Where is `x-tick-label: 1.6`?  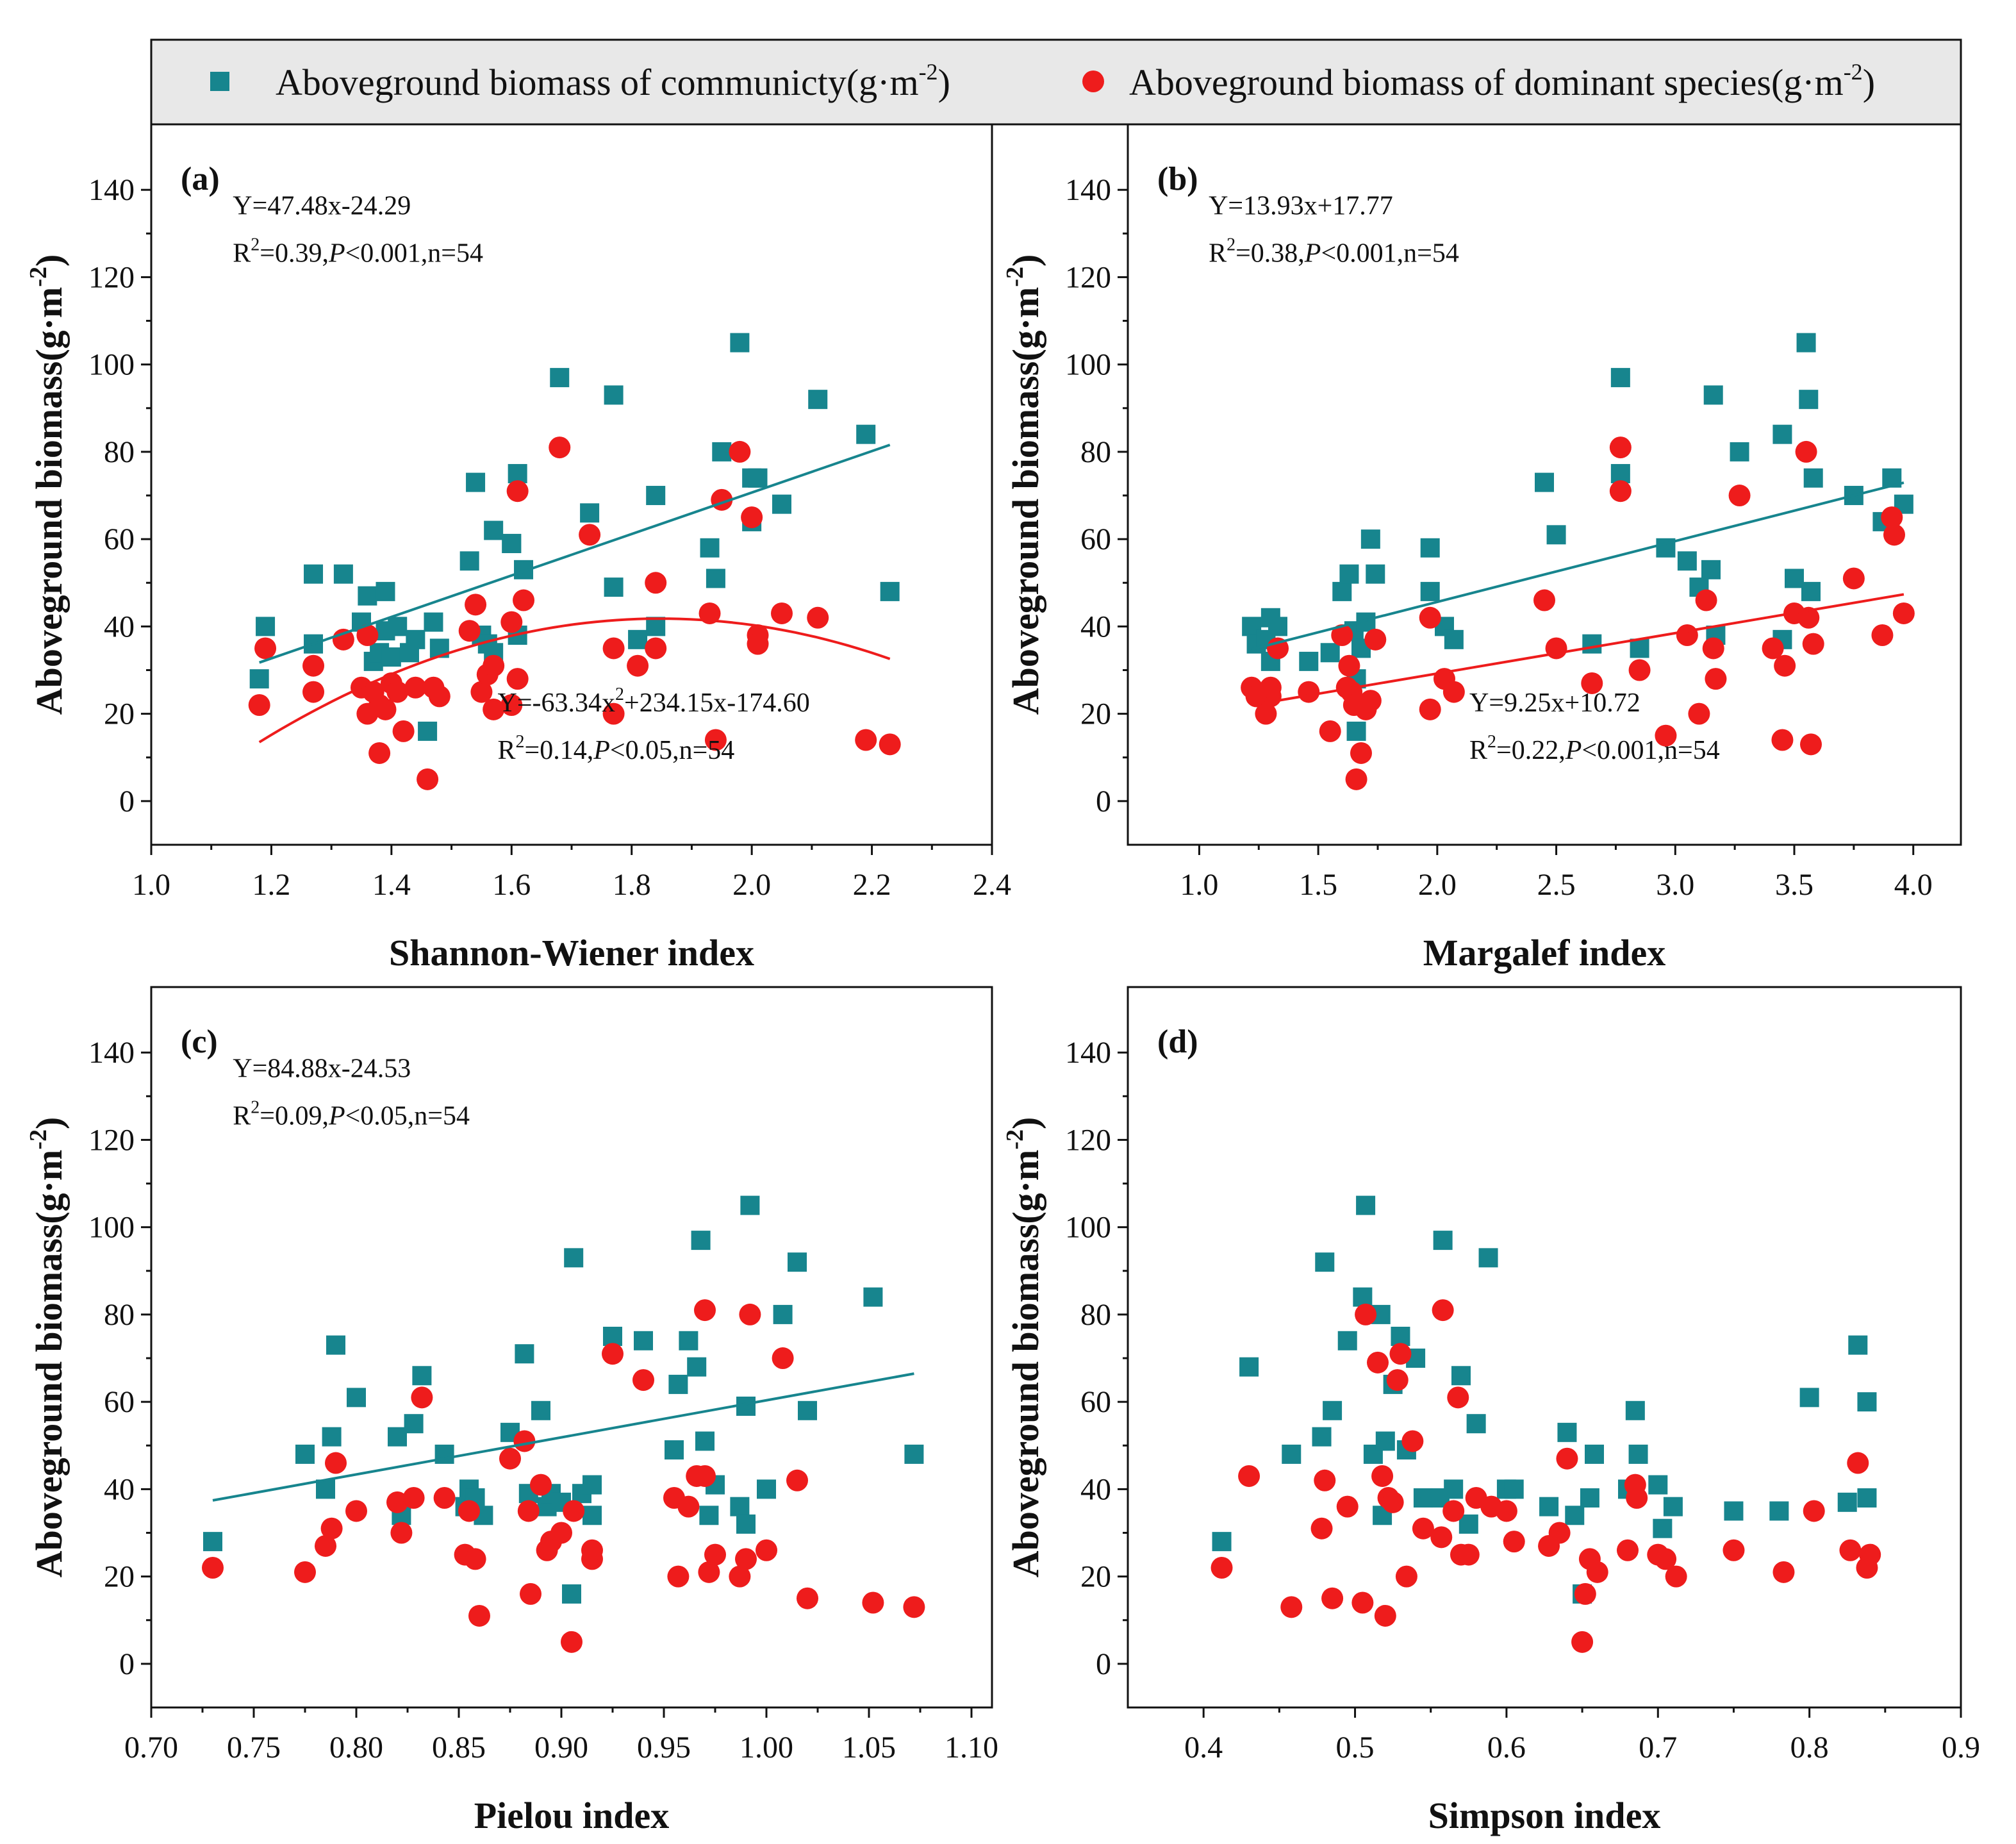
x-tick-label: 1.6 is located at coordinates (511, 885).